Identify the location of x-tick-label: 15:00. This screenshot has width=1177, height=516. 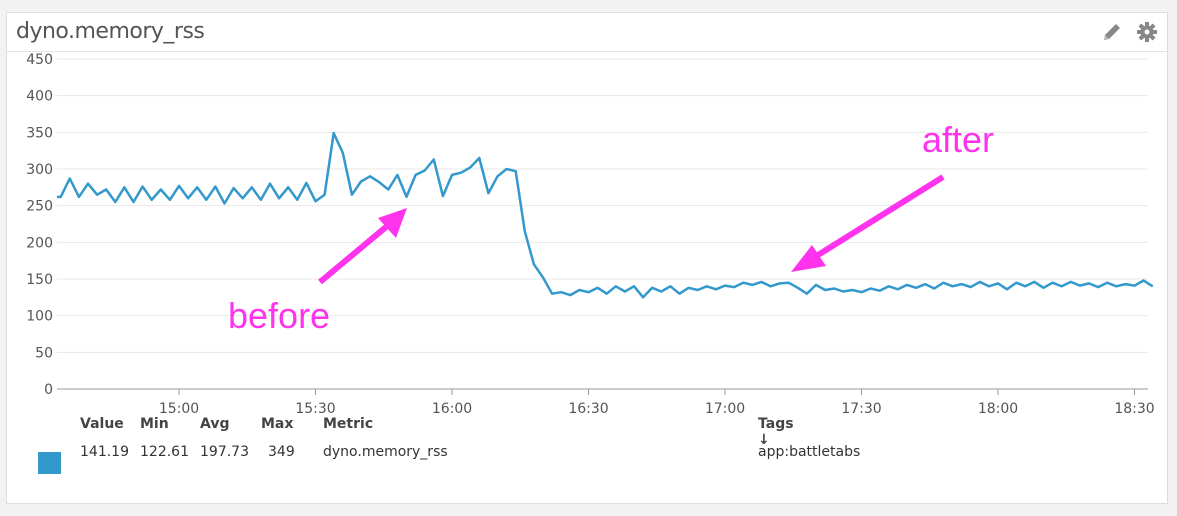
(179, 409).